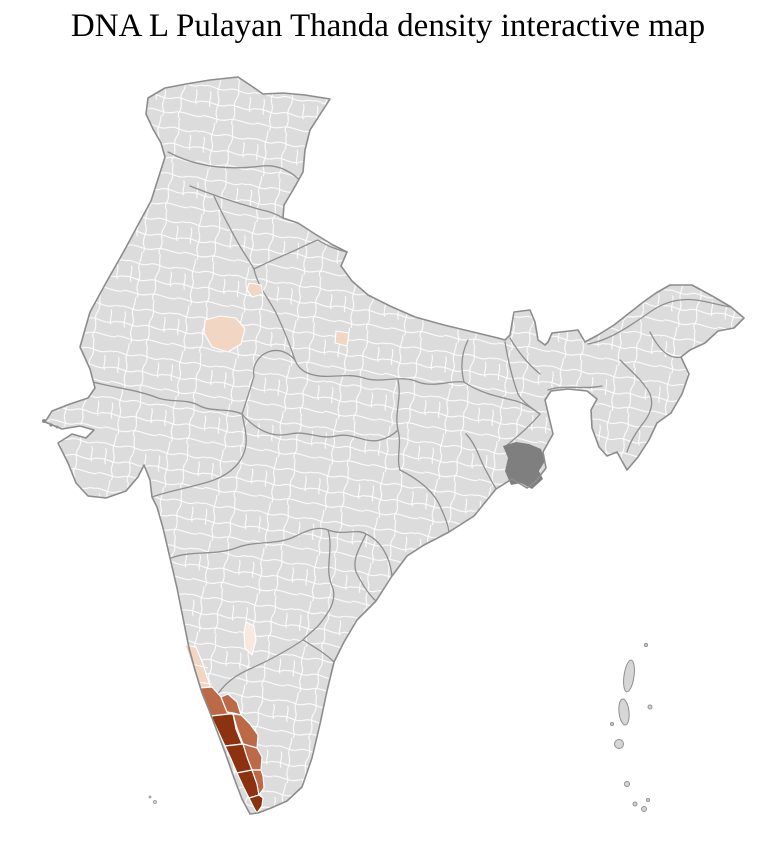  Describe the element at coordinates (524, 465) in the screenshot. I see `sundarbans-dark-district` at that location.